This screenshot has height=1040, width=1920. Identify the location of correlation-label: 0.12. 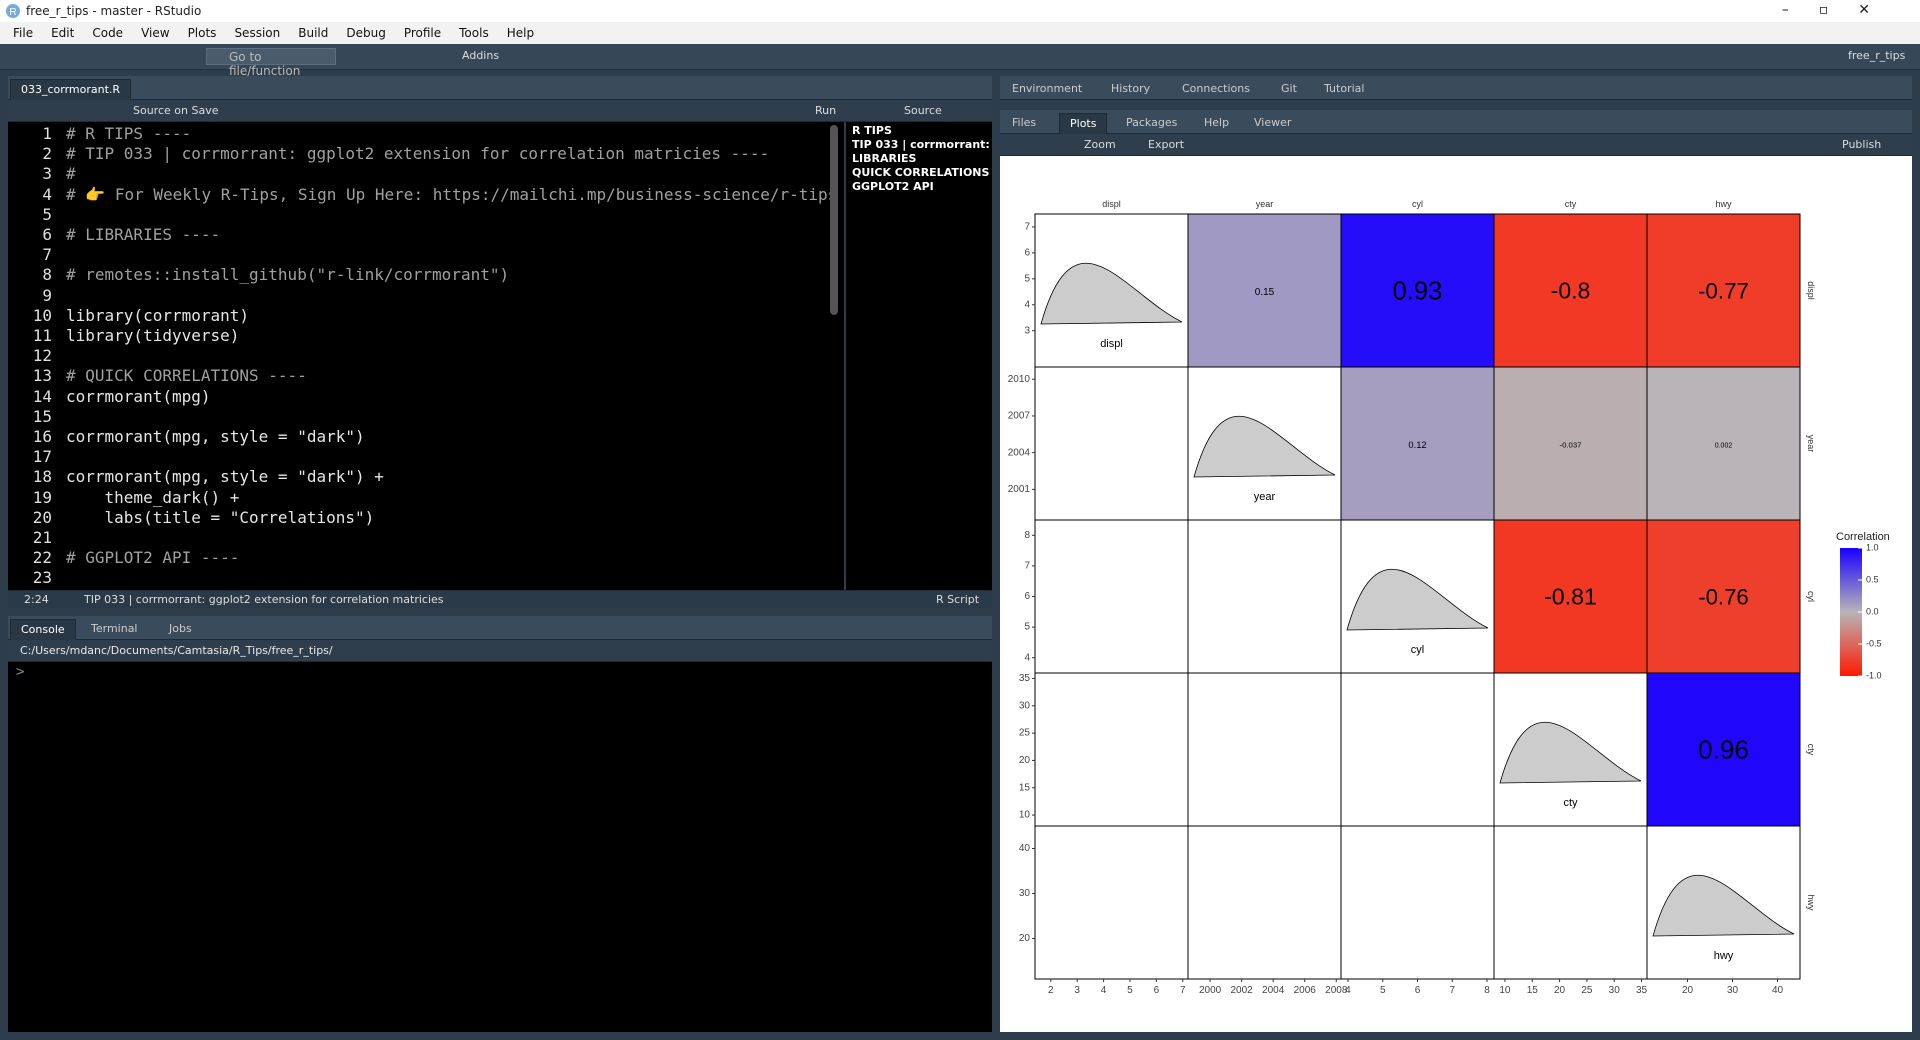
(1417, 444).